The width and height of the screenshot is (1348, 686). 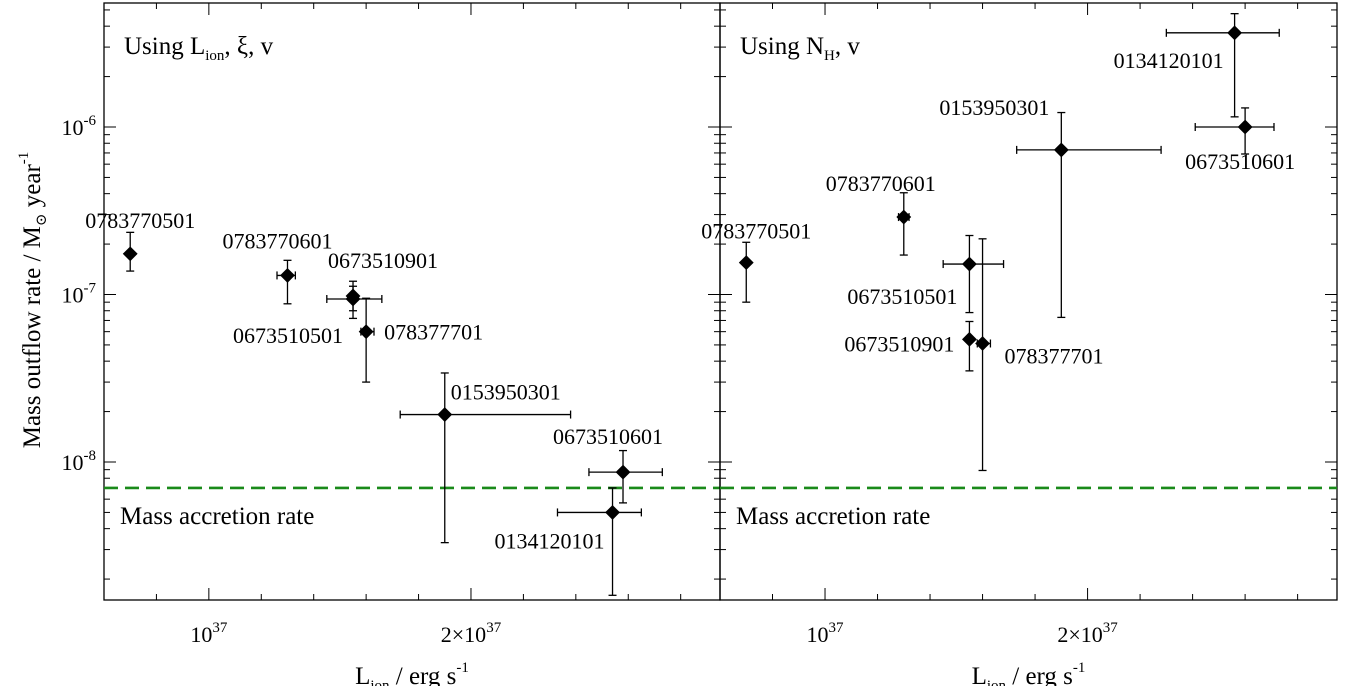 I want to click on data-point: 0783770601, so click(x=277, y=266).